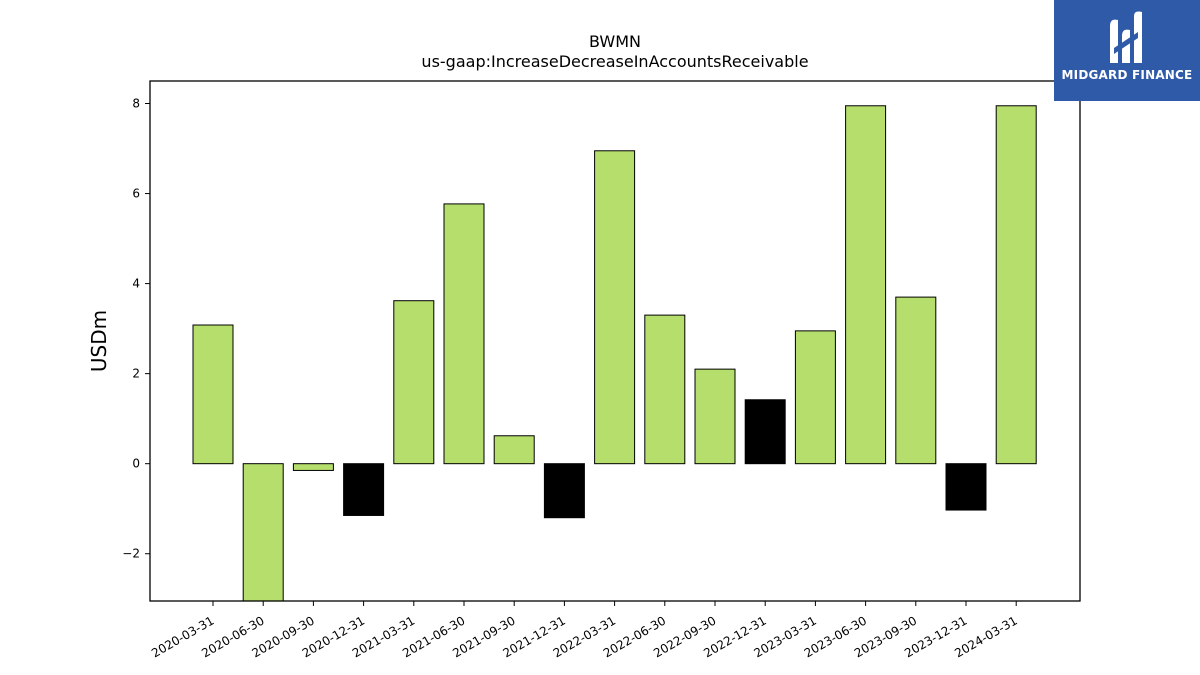 This screenshot has width=1200, height=675. What do you see at coordinates (136, 464) in the screenshot?
I see `y-tick-label: 0` at bounding box center [136, 464].